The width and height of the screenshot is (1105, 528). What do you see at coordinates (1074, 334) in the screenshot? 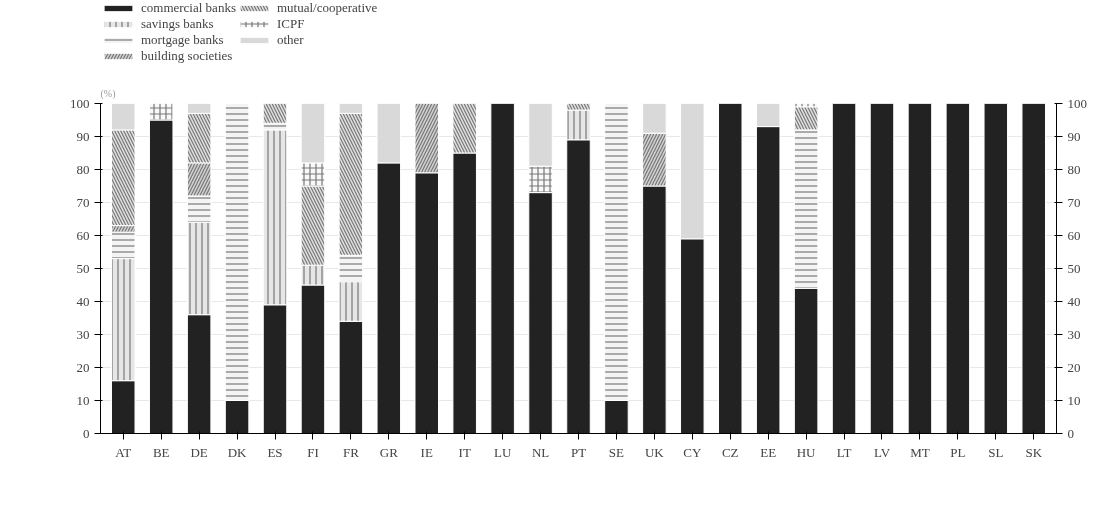
I see `y2-tick-label: 30` at bounding box center [1074, 334].